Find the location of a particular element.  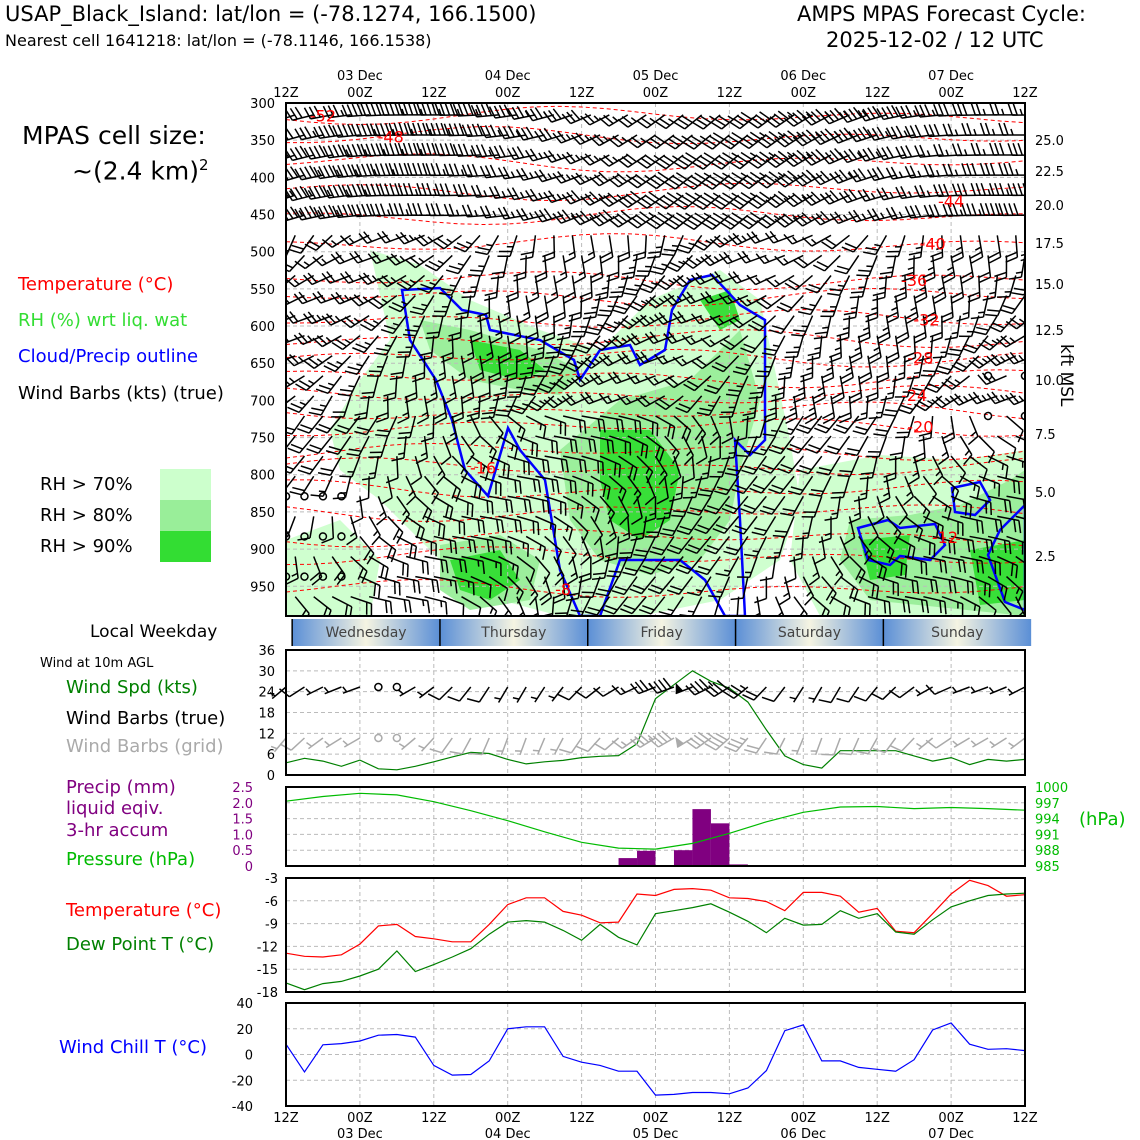

legend-temperature: Temperature (°C) is located at coordinates (96, 284).